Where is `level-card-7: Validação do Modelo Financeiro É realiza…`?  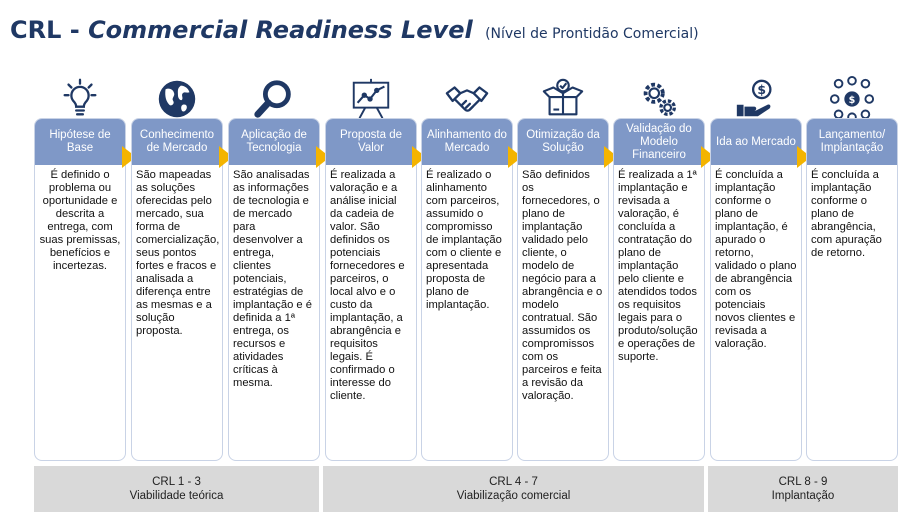 level-card-7: Validação do Modelo Financeiro É realiza… is located at coordinates (659, 289).